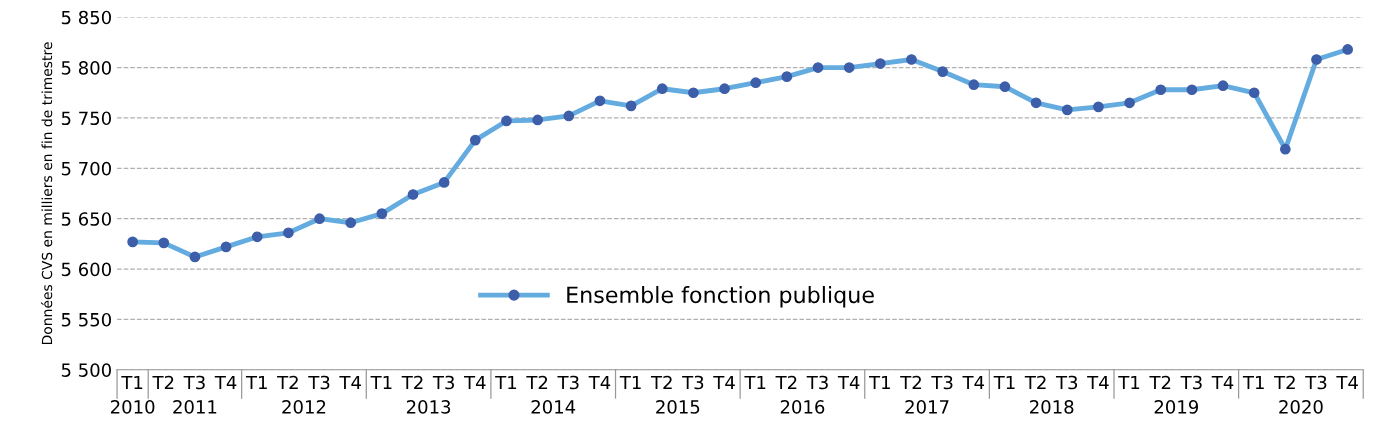  What do you see at coordinates (428, 407) in the screenshot?
I see `text: 2013` at bounding box center [428, 407].